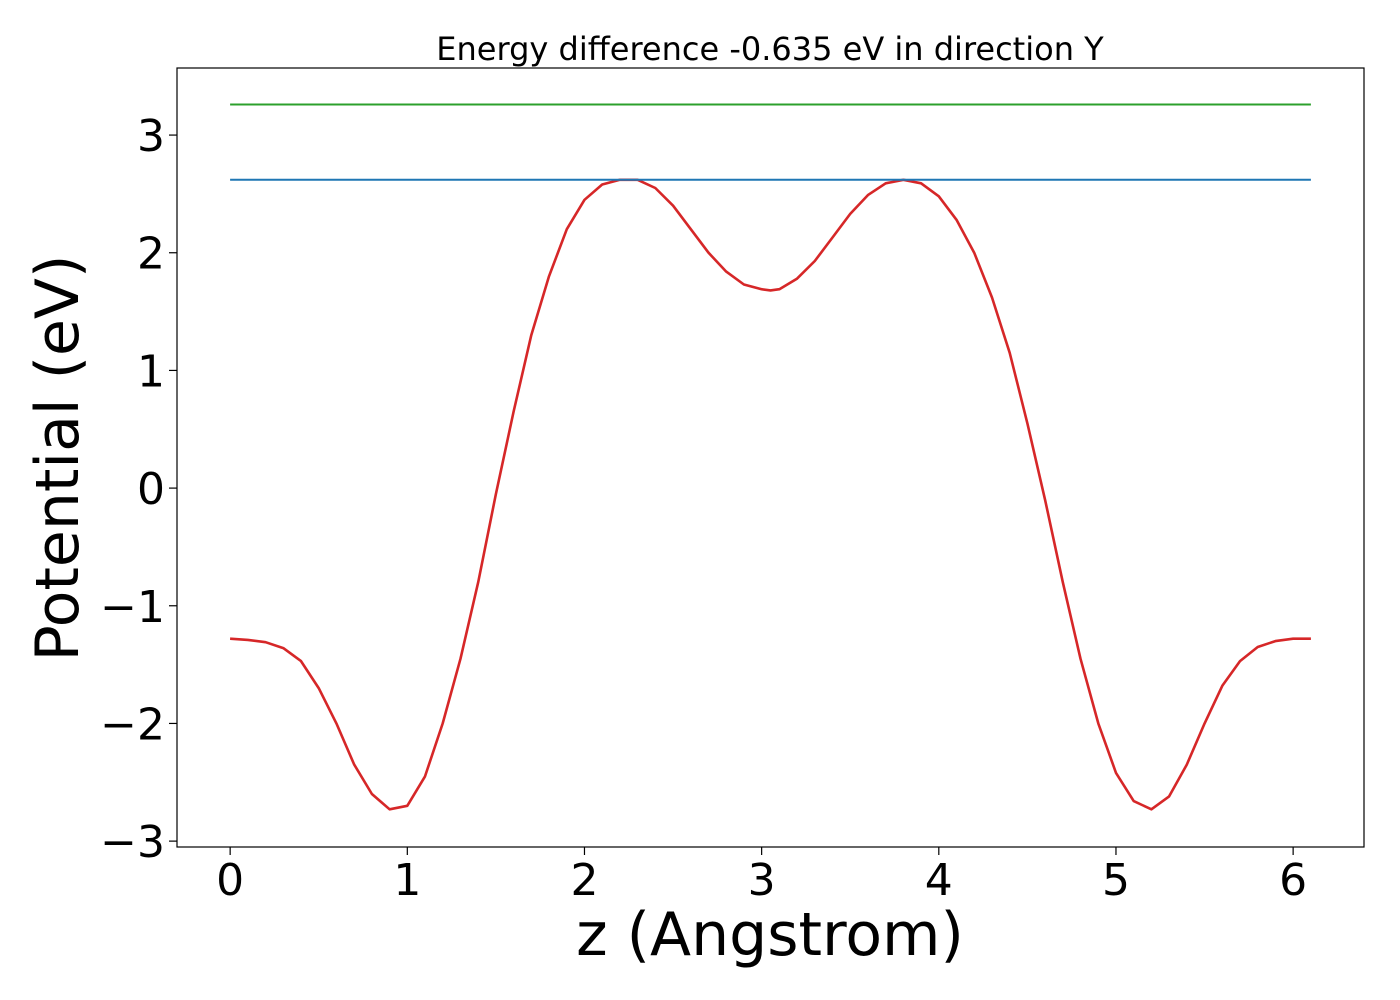  I want to click on y-axis: −3 −2 −1 0 1 2 3, so click(138, 489).